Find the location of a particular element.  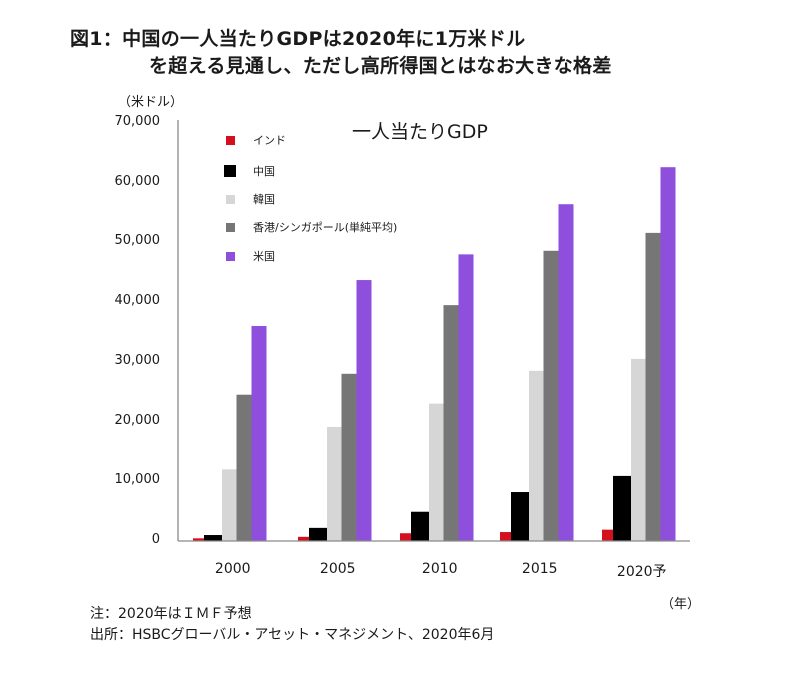

legend-label: 米国 is located at coordinates (264, 256).